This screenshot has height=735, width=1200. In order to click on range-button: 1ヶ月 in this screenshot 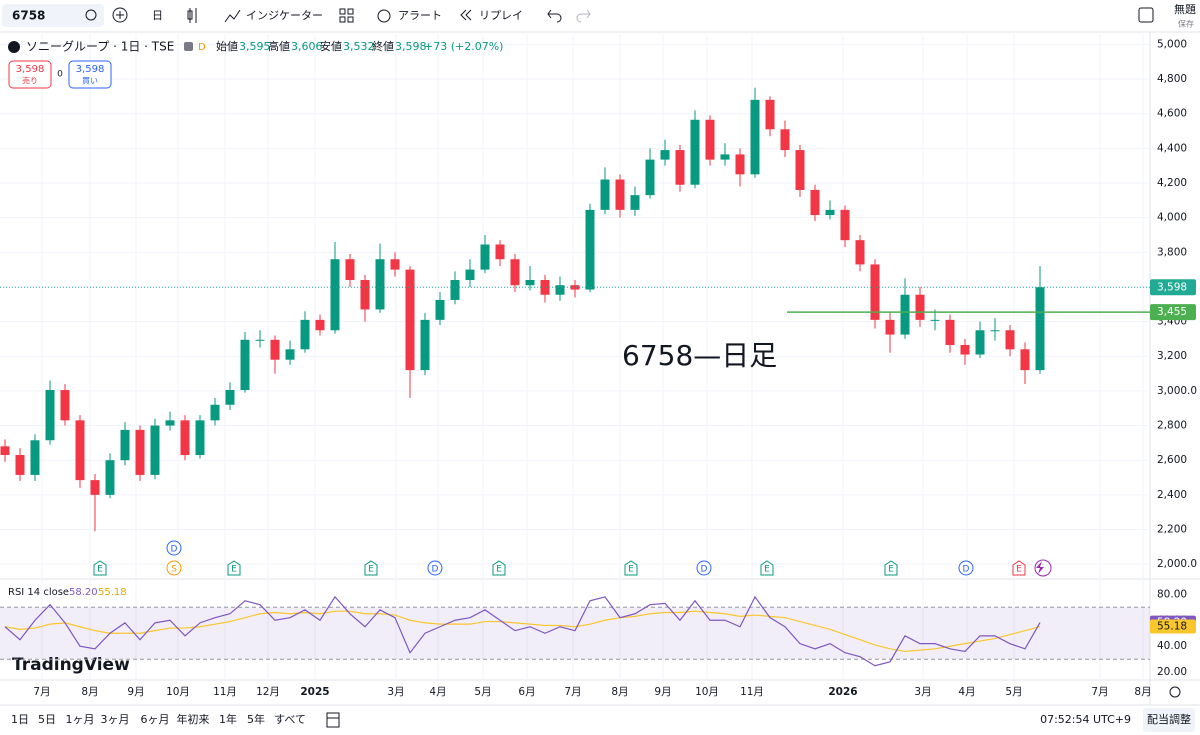, I will do `click(80, 719)`.